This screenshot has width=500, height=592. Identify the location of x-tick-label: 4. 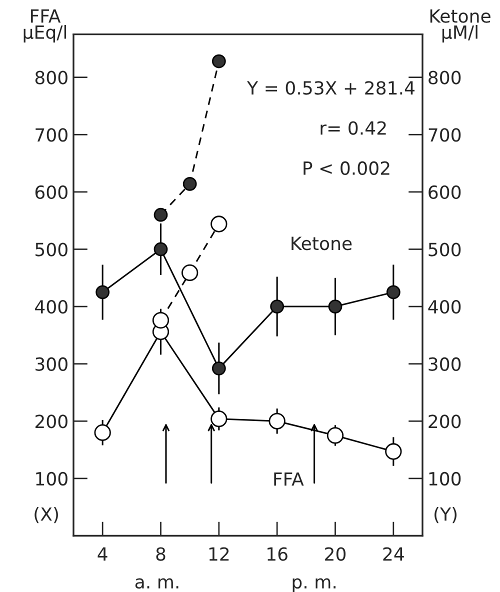
(103, 554).